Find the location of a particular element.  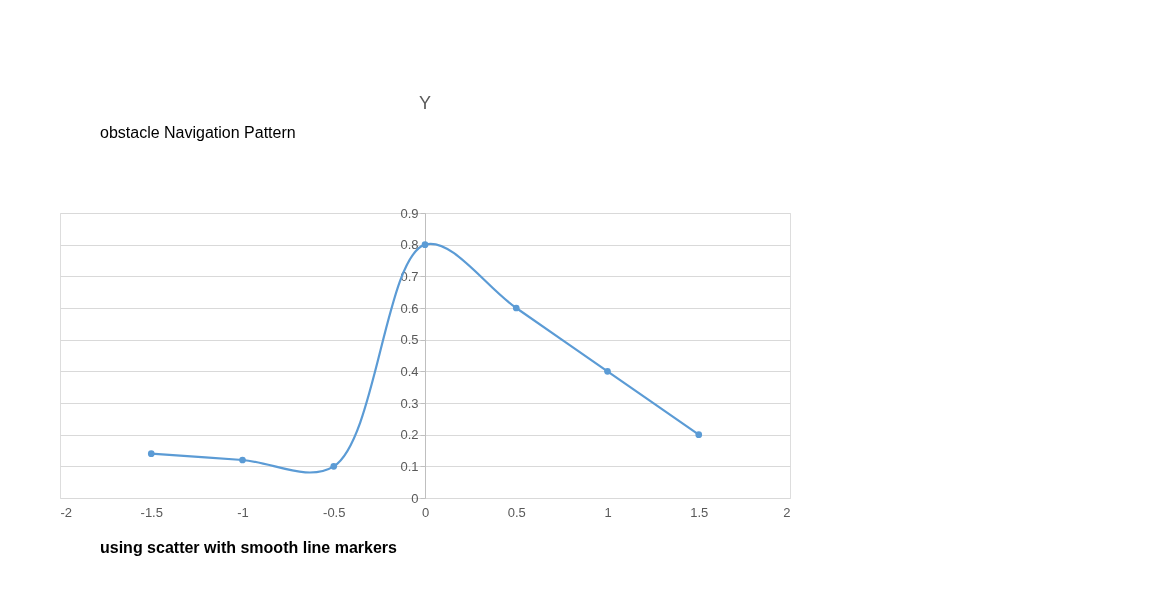

text: using scatter with smooth line markers is located at coordinates (249, 547).